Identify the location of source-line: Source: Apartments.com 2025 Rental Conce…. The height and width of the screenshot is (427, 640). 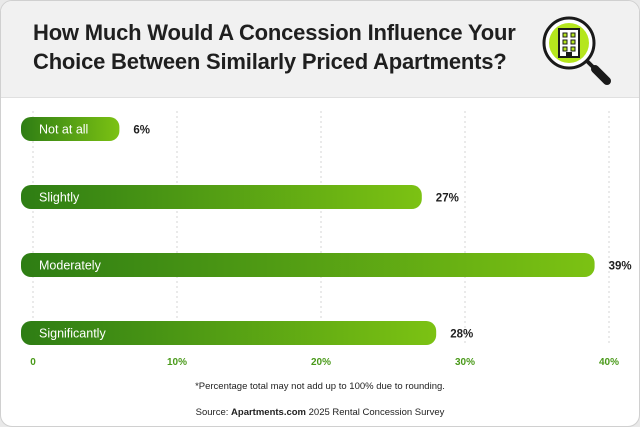
(320, 412).